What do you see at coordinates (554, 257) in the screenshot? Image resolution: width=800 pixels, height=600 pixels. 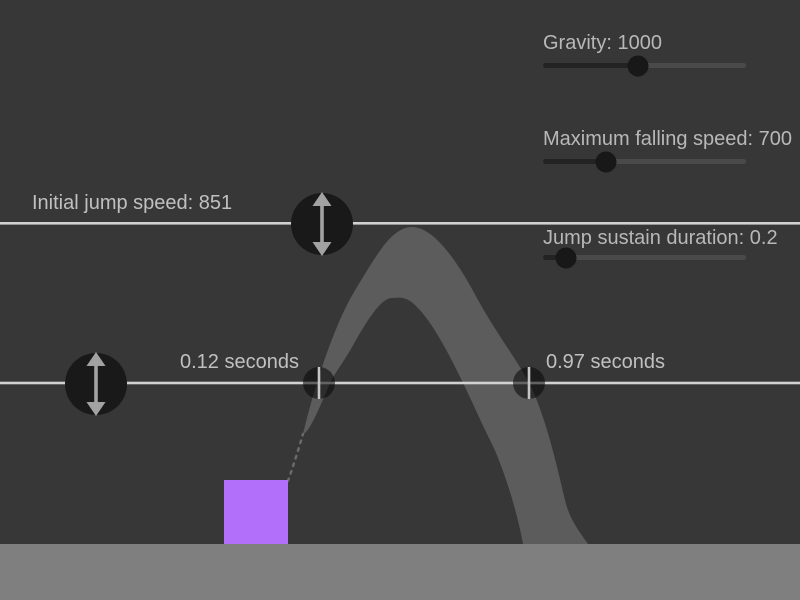 I see `jump-sustain-duration-slider-fill` at bounding box center [554, 257].